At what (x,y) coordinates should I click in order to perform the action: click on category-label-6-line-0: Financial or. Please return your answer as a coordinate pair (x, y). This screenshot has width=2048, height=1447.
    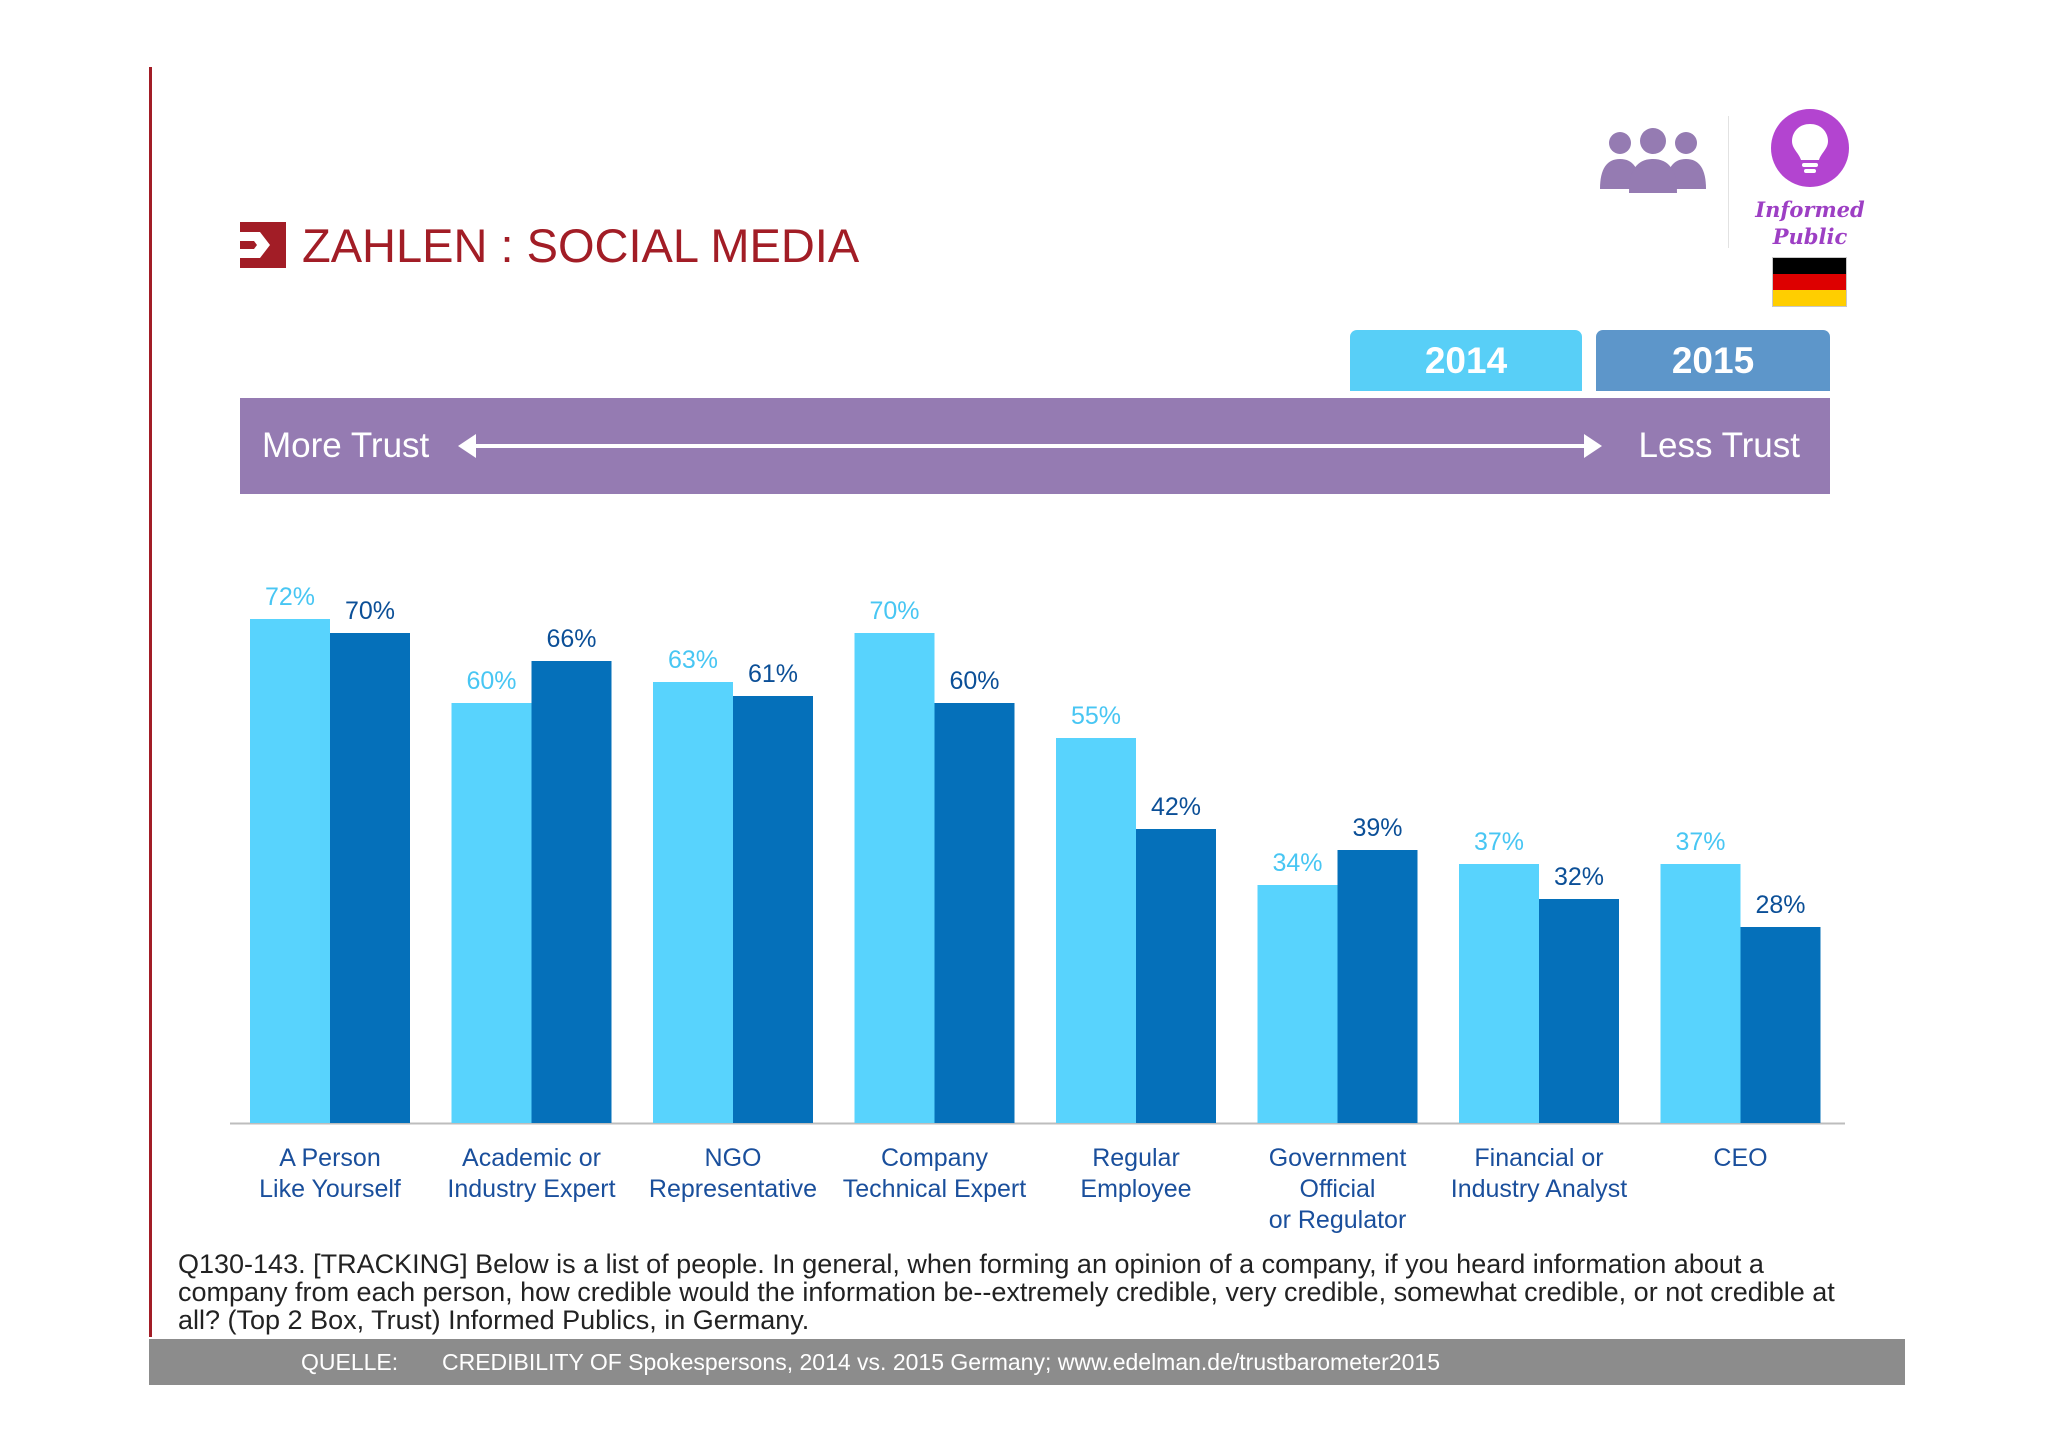
    Looking at the image, I should click on (1538, 1158).